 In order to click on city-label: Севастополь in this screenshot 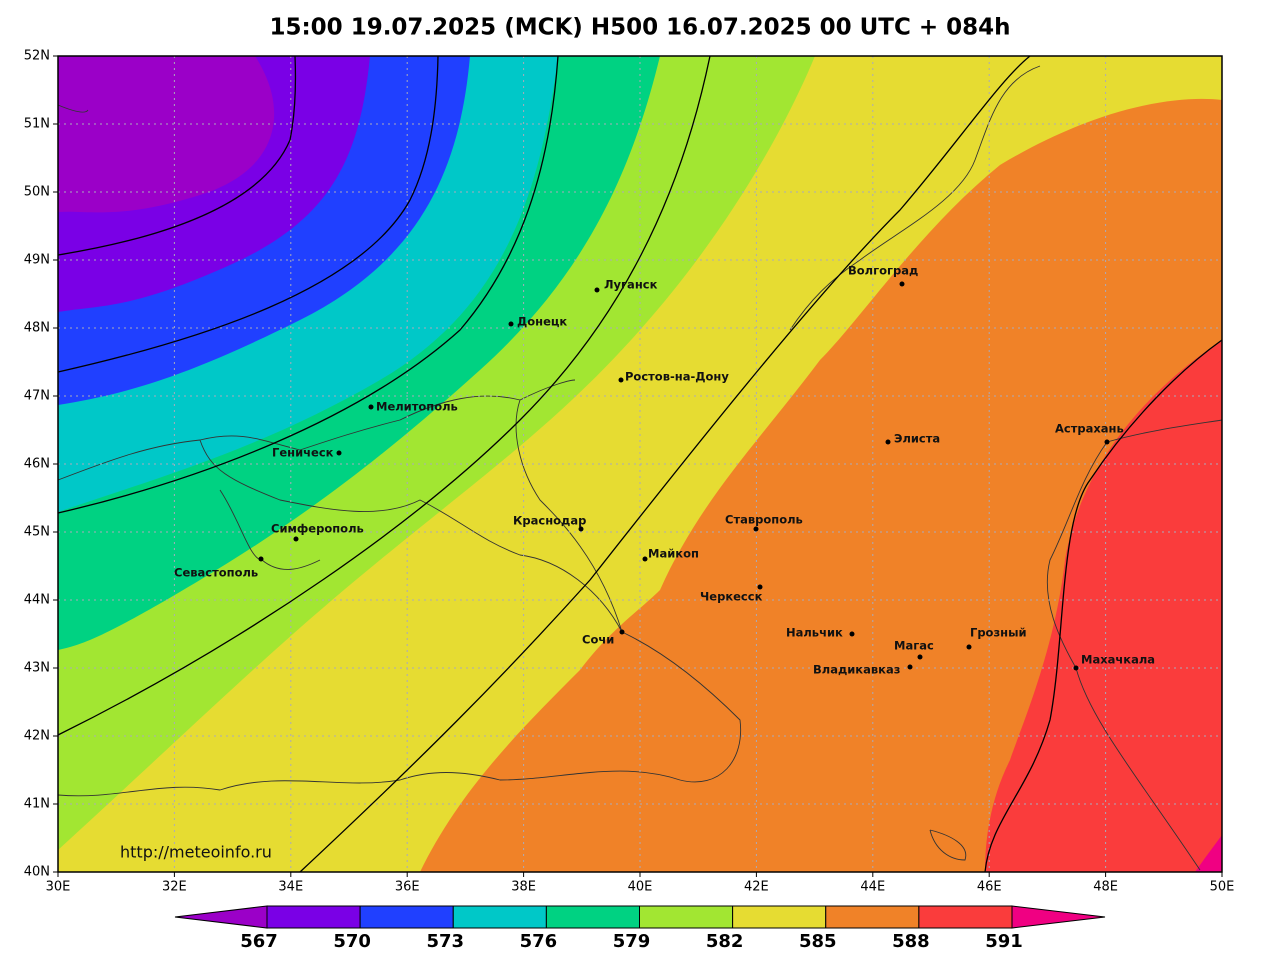, I will do `click(216, 573)`.